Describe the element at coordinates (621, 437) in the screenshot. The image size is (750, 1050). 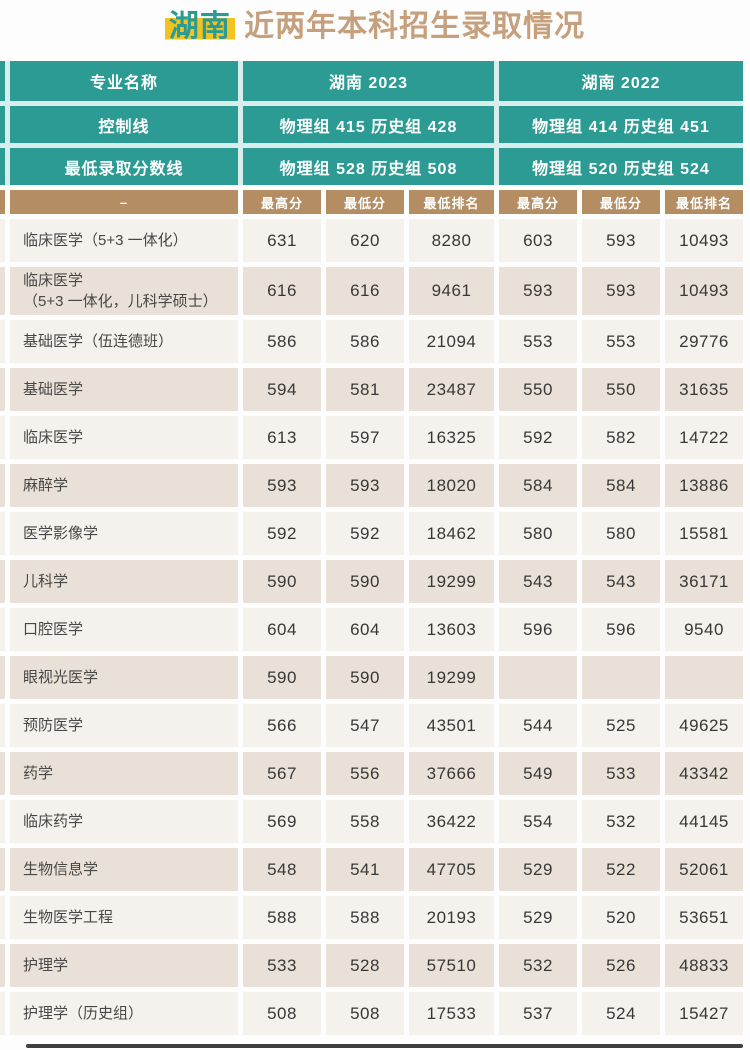
I see `score-cell: 582` at that location.